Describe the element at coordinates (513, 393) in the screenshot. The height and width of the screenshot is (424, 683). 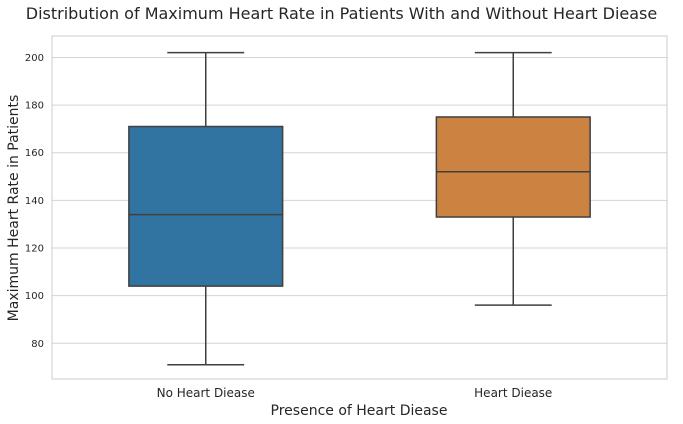
I see `x-tick-label: Heart Diease` at that location.